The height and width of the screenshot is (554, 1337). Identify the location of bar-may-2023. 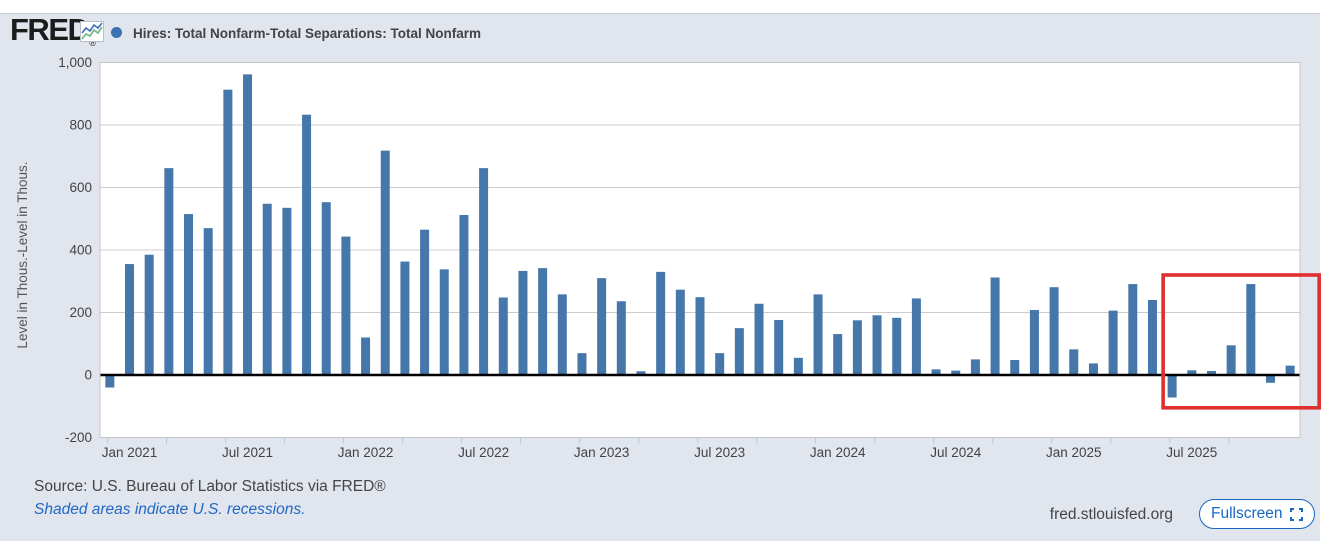
(680, 332).